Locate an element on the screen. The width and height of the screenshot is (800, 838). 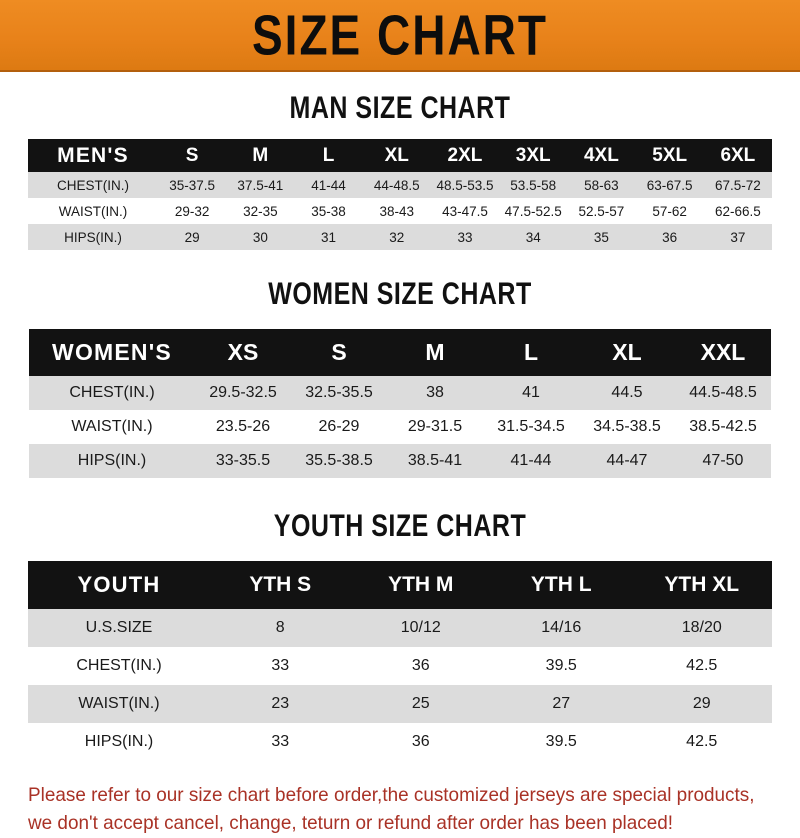
page-title: SIZE CHART is located at coordinates (400, 35).